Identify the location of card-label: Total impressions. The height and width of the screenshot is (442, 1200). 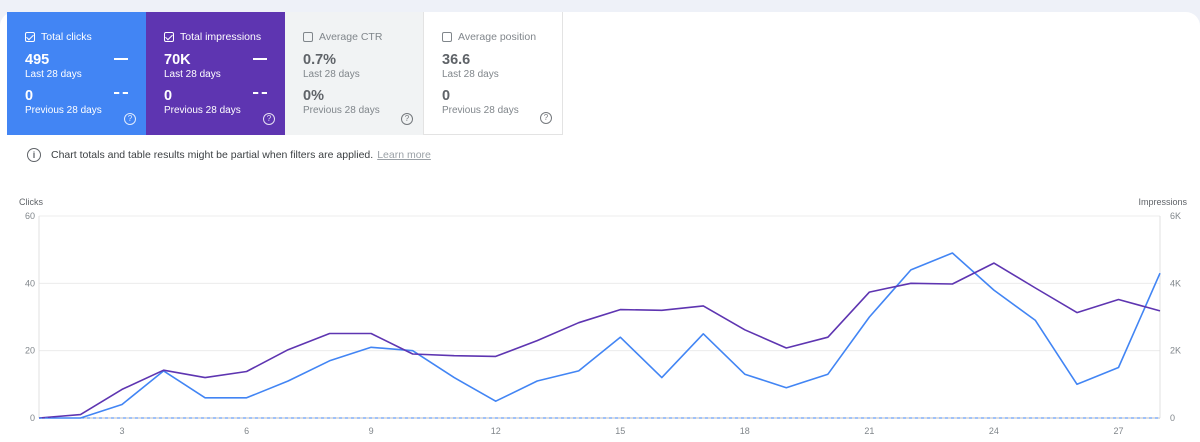
(221, 37).